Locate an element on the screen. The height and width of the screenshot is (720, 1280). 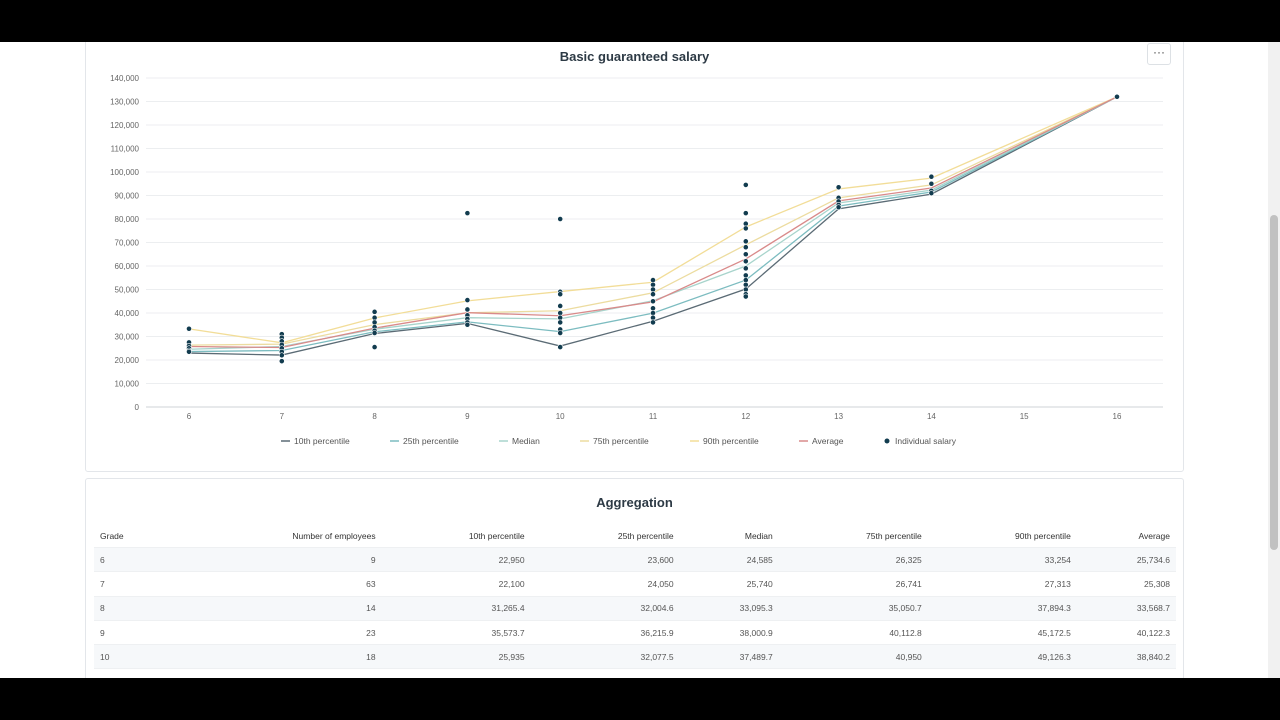
table-cell: 63 is located at coordinates (277, 584).